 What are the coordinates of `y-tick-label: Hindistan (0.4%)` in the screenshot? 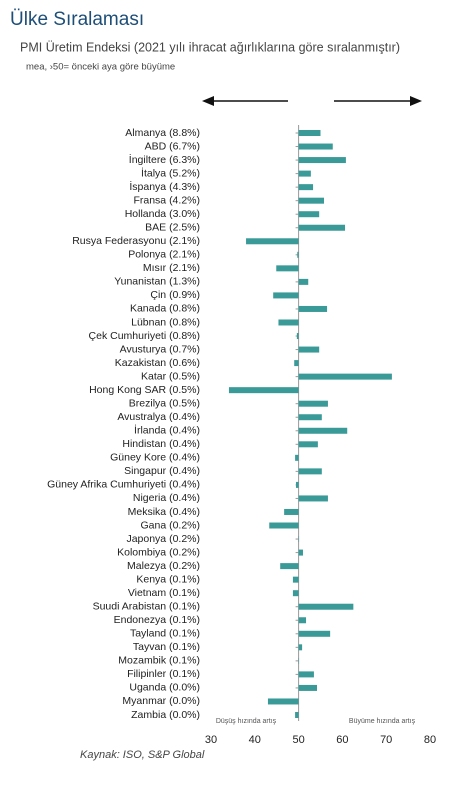 It's located at (161, 444).